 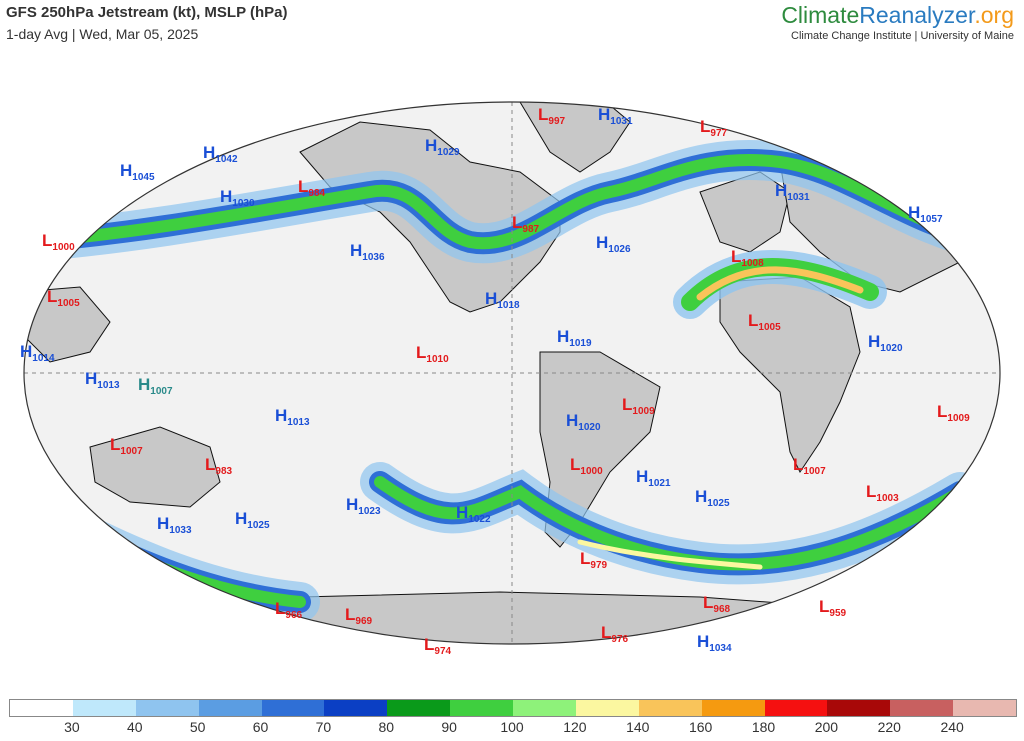 I want to click on high-pressure-label: H1033, so click(x=174, y=525).